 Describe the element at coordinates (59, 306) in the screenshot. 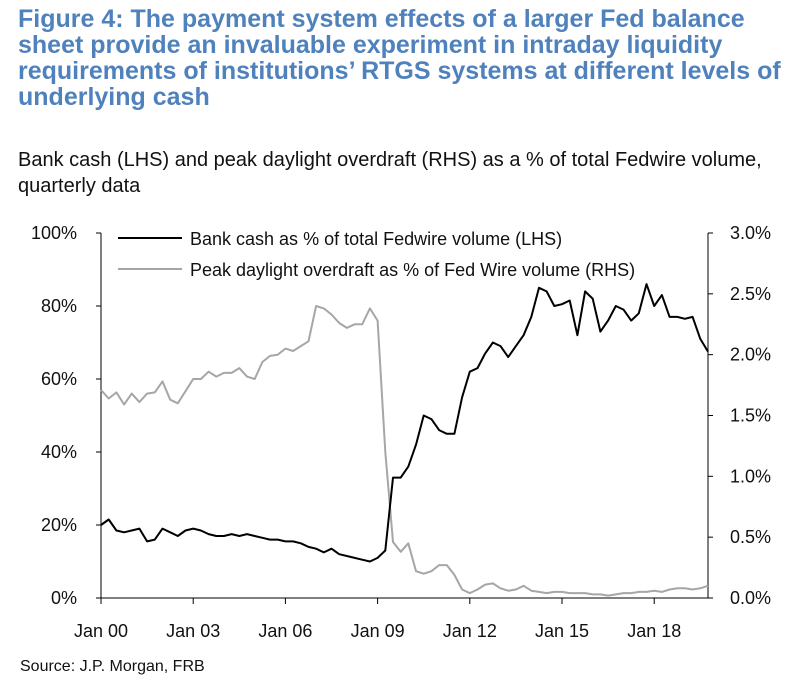

I see `left-tick-label: 80%` at that location.